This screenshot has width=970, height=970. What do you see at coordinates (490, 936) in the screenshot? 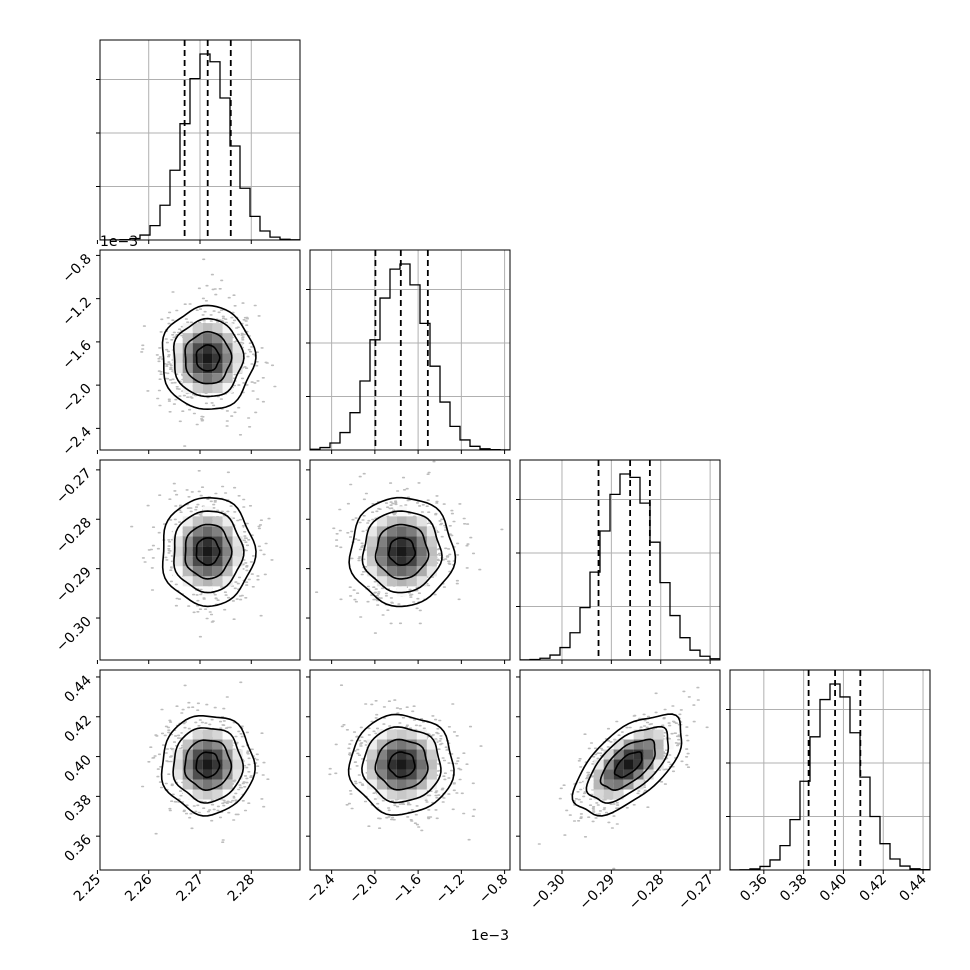
I see `x-offset-label: 1e−3` at bounding box center [490, 936].